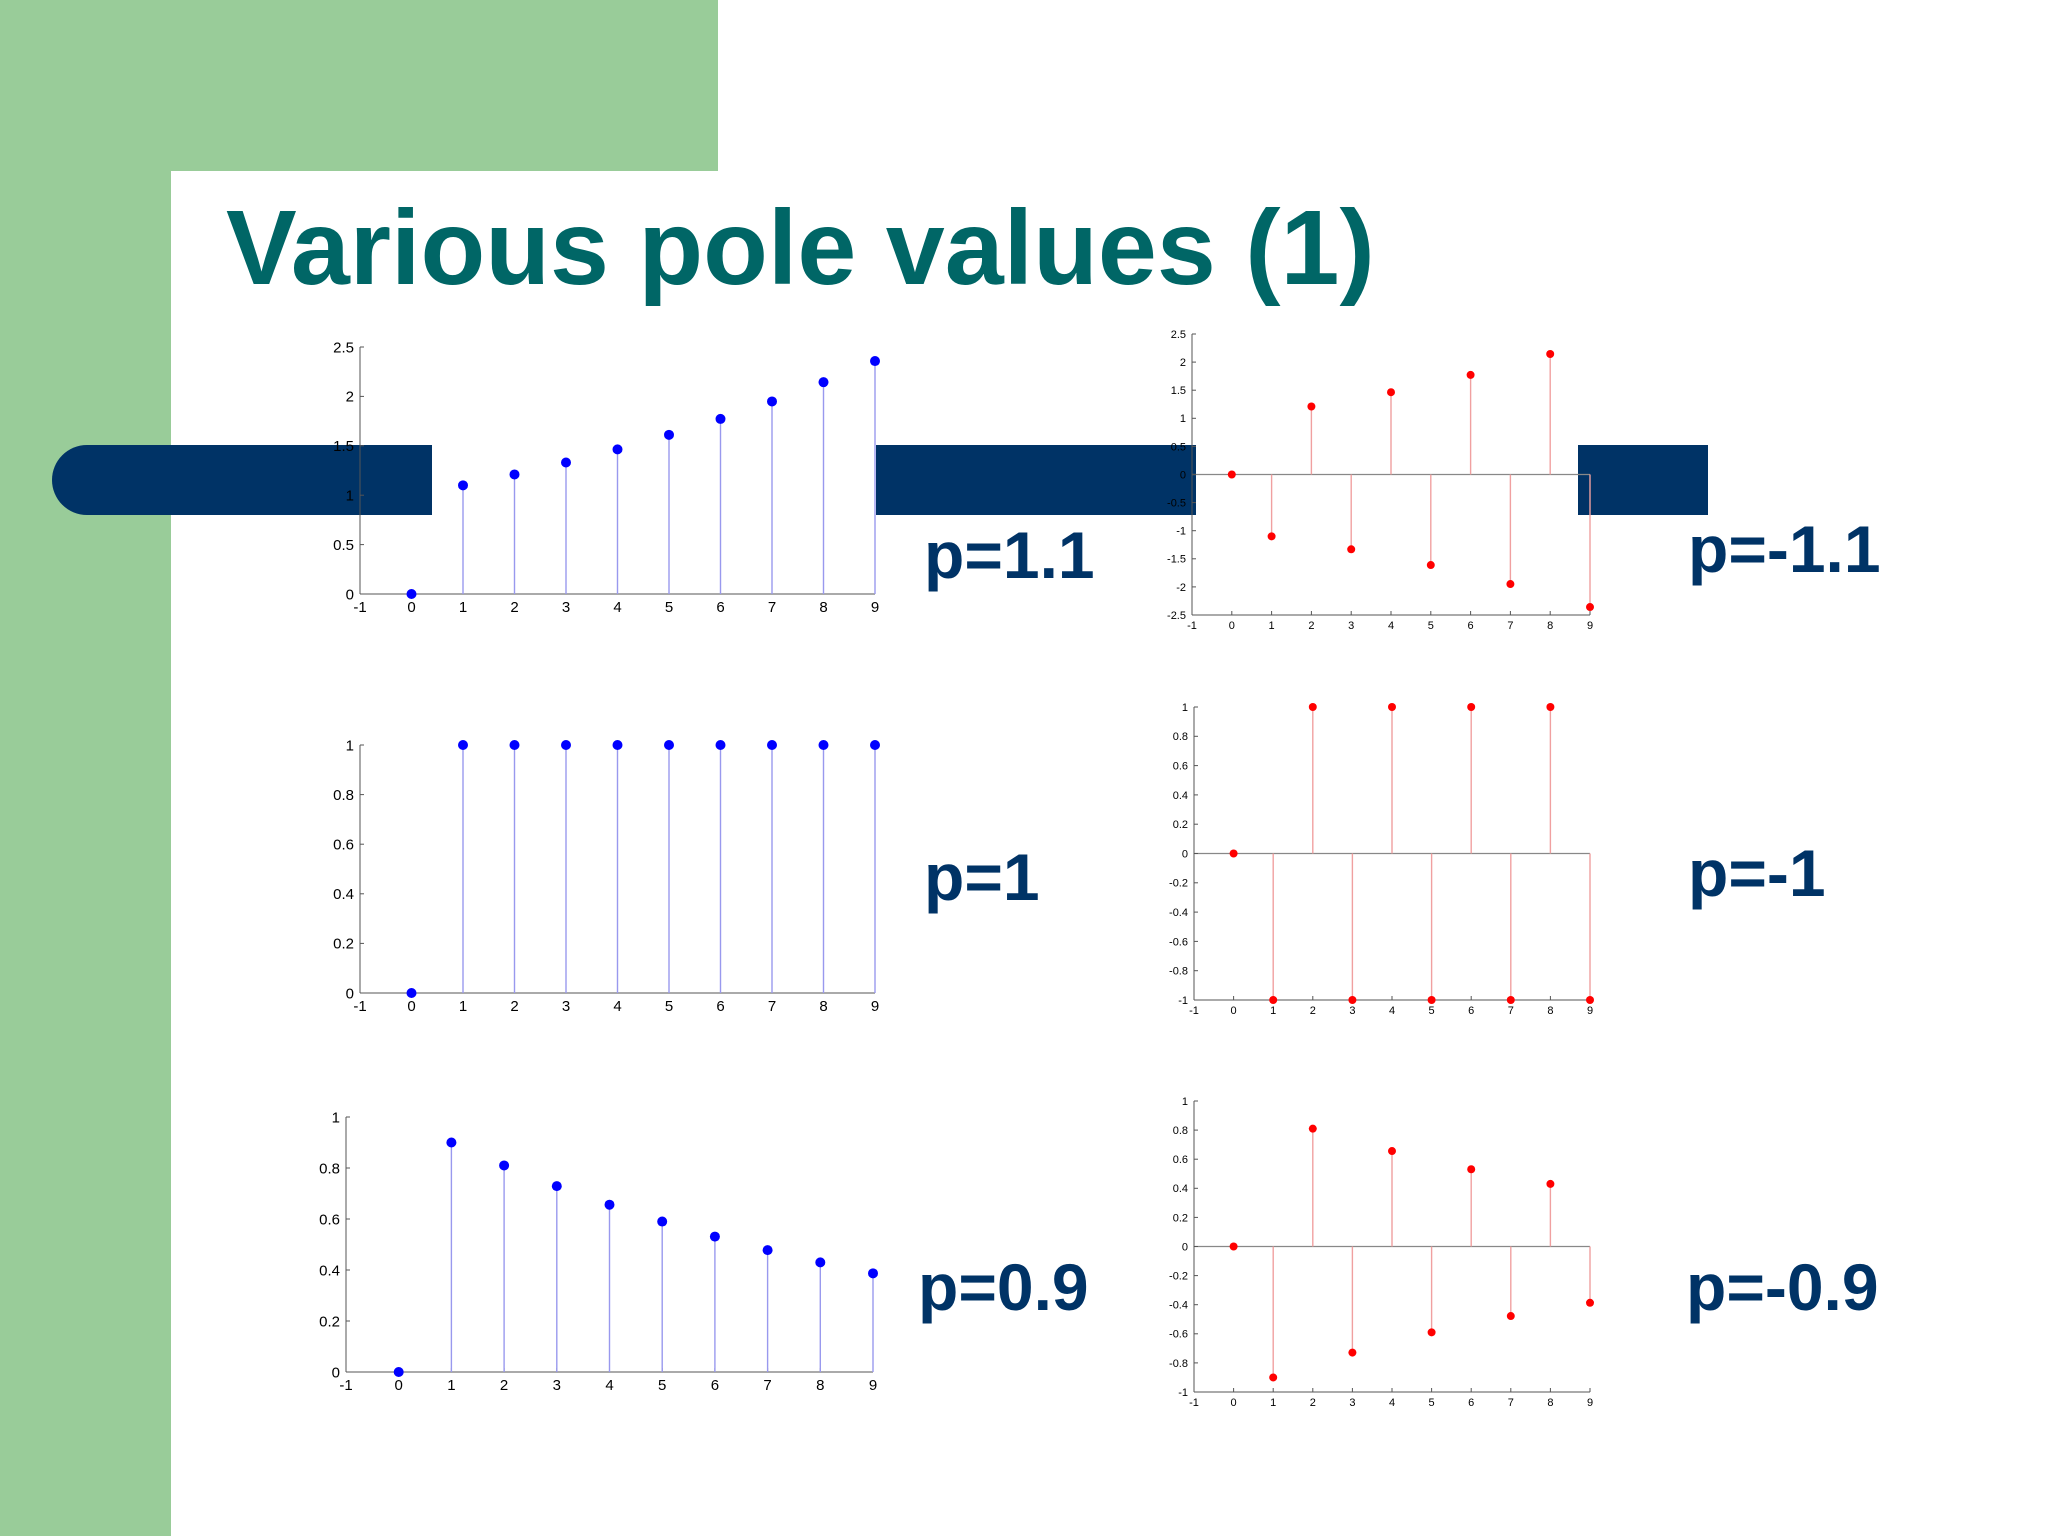 The height and width of the screenshot is (1536, 2048). What do you see at coordinates (1178, 335) in the screenshot?
I see `y-tick-label: 2.5` at bounding box center [1178, 335].